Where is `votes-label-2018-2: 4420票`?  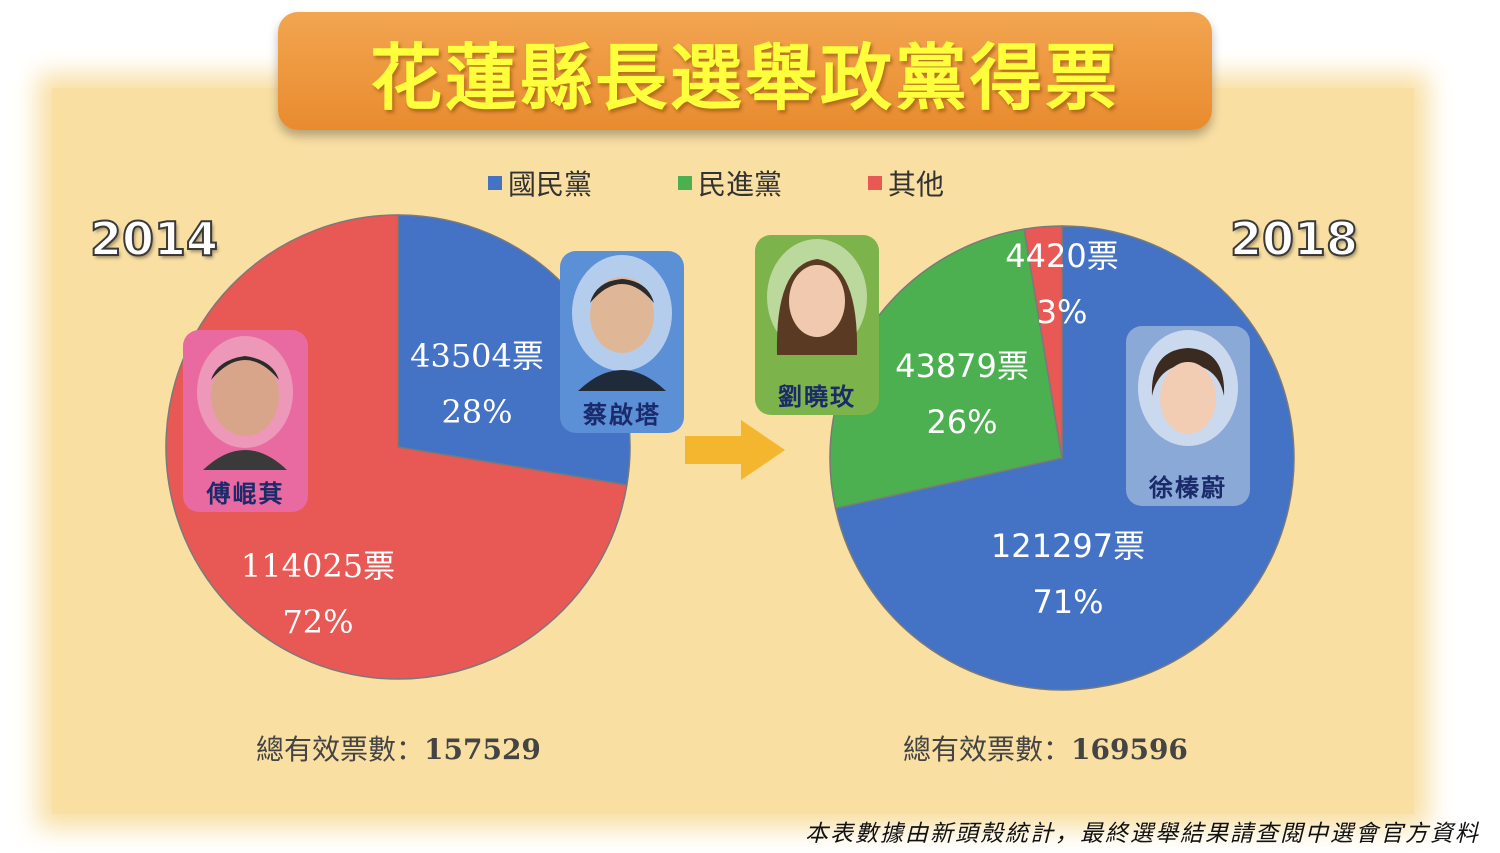 votes-label-2018-2: 4420票 is located at coordinates (1061, 256).